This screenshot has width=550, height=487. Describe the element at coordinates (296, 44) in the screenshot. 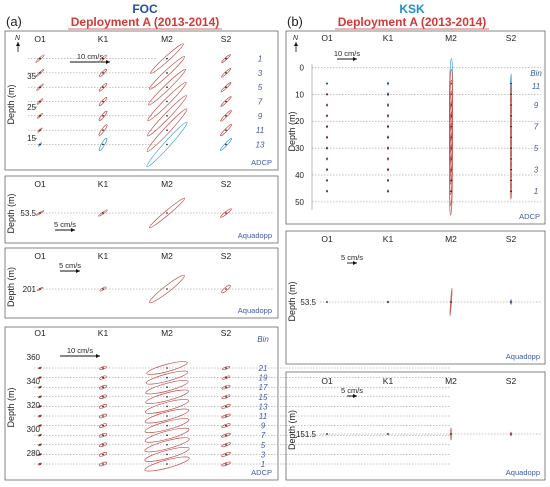

I see `north-arrow-head` at that location.